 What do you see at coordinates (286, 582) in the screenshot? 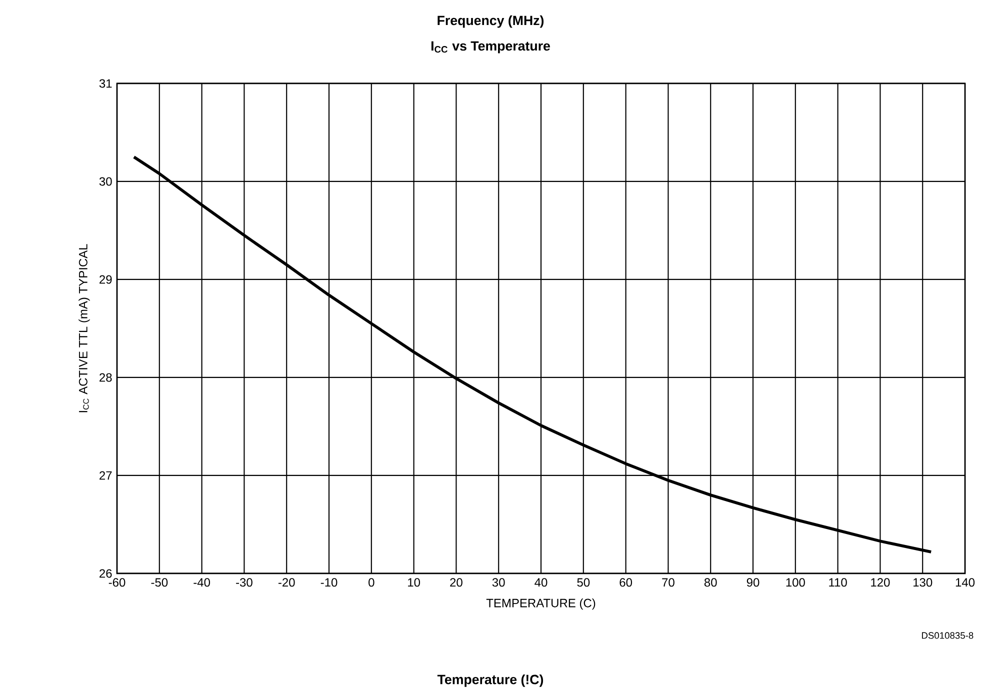
I see `x-tick-label: -20` at bounding box center [286, 582].